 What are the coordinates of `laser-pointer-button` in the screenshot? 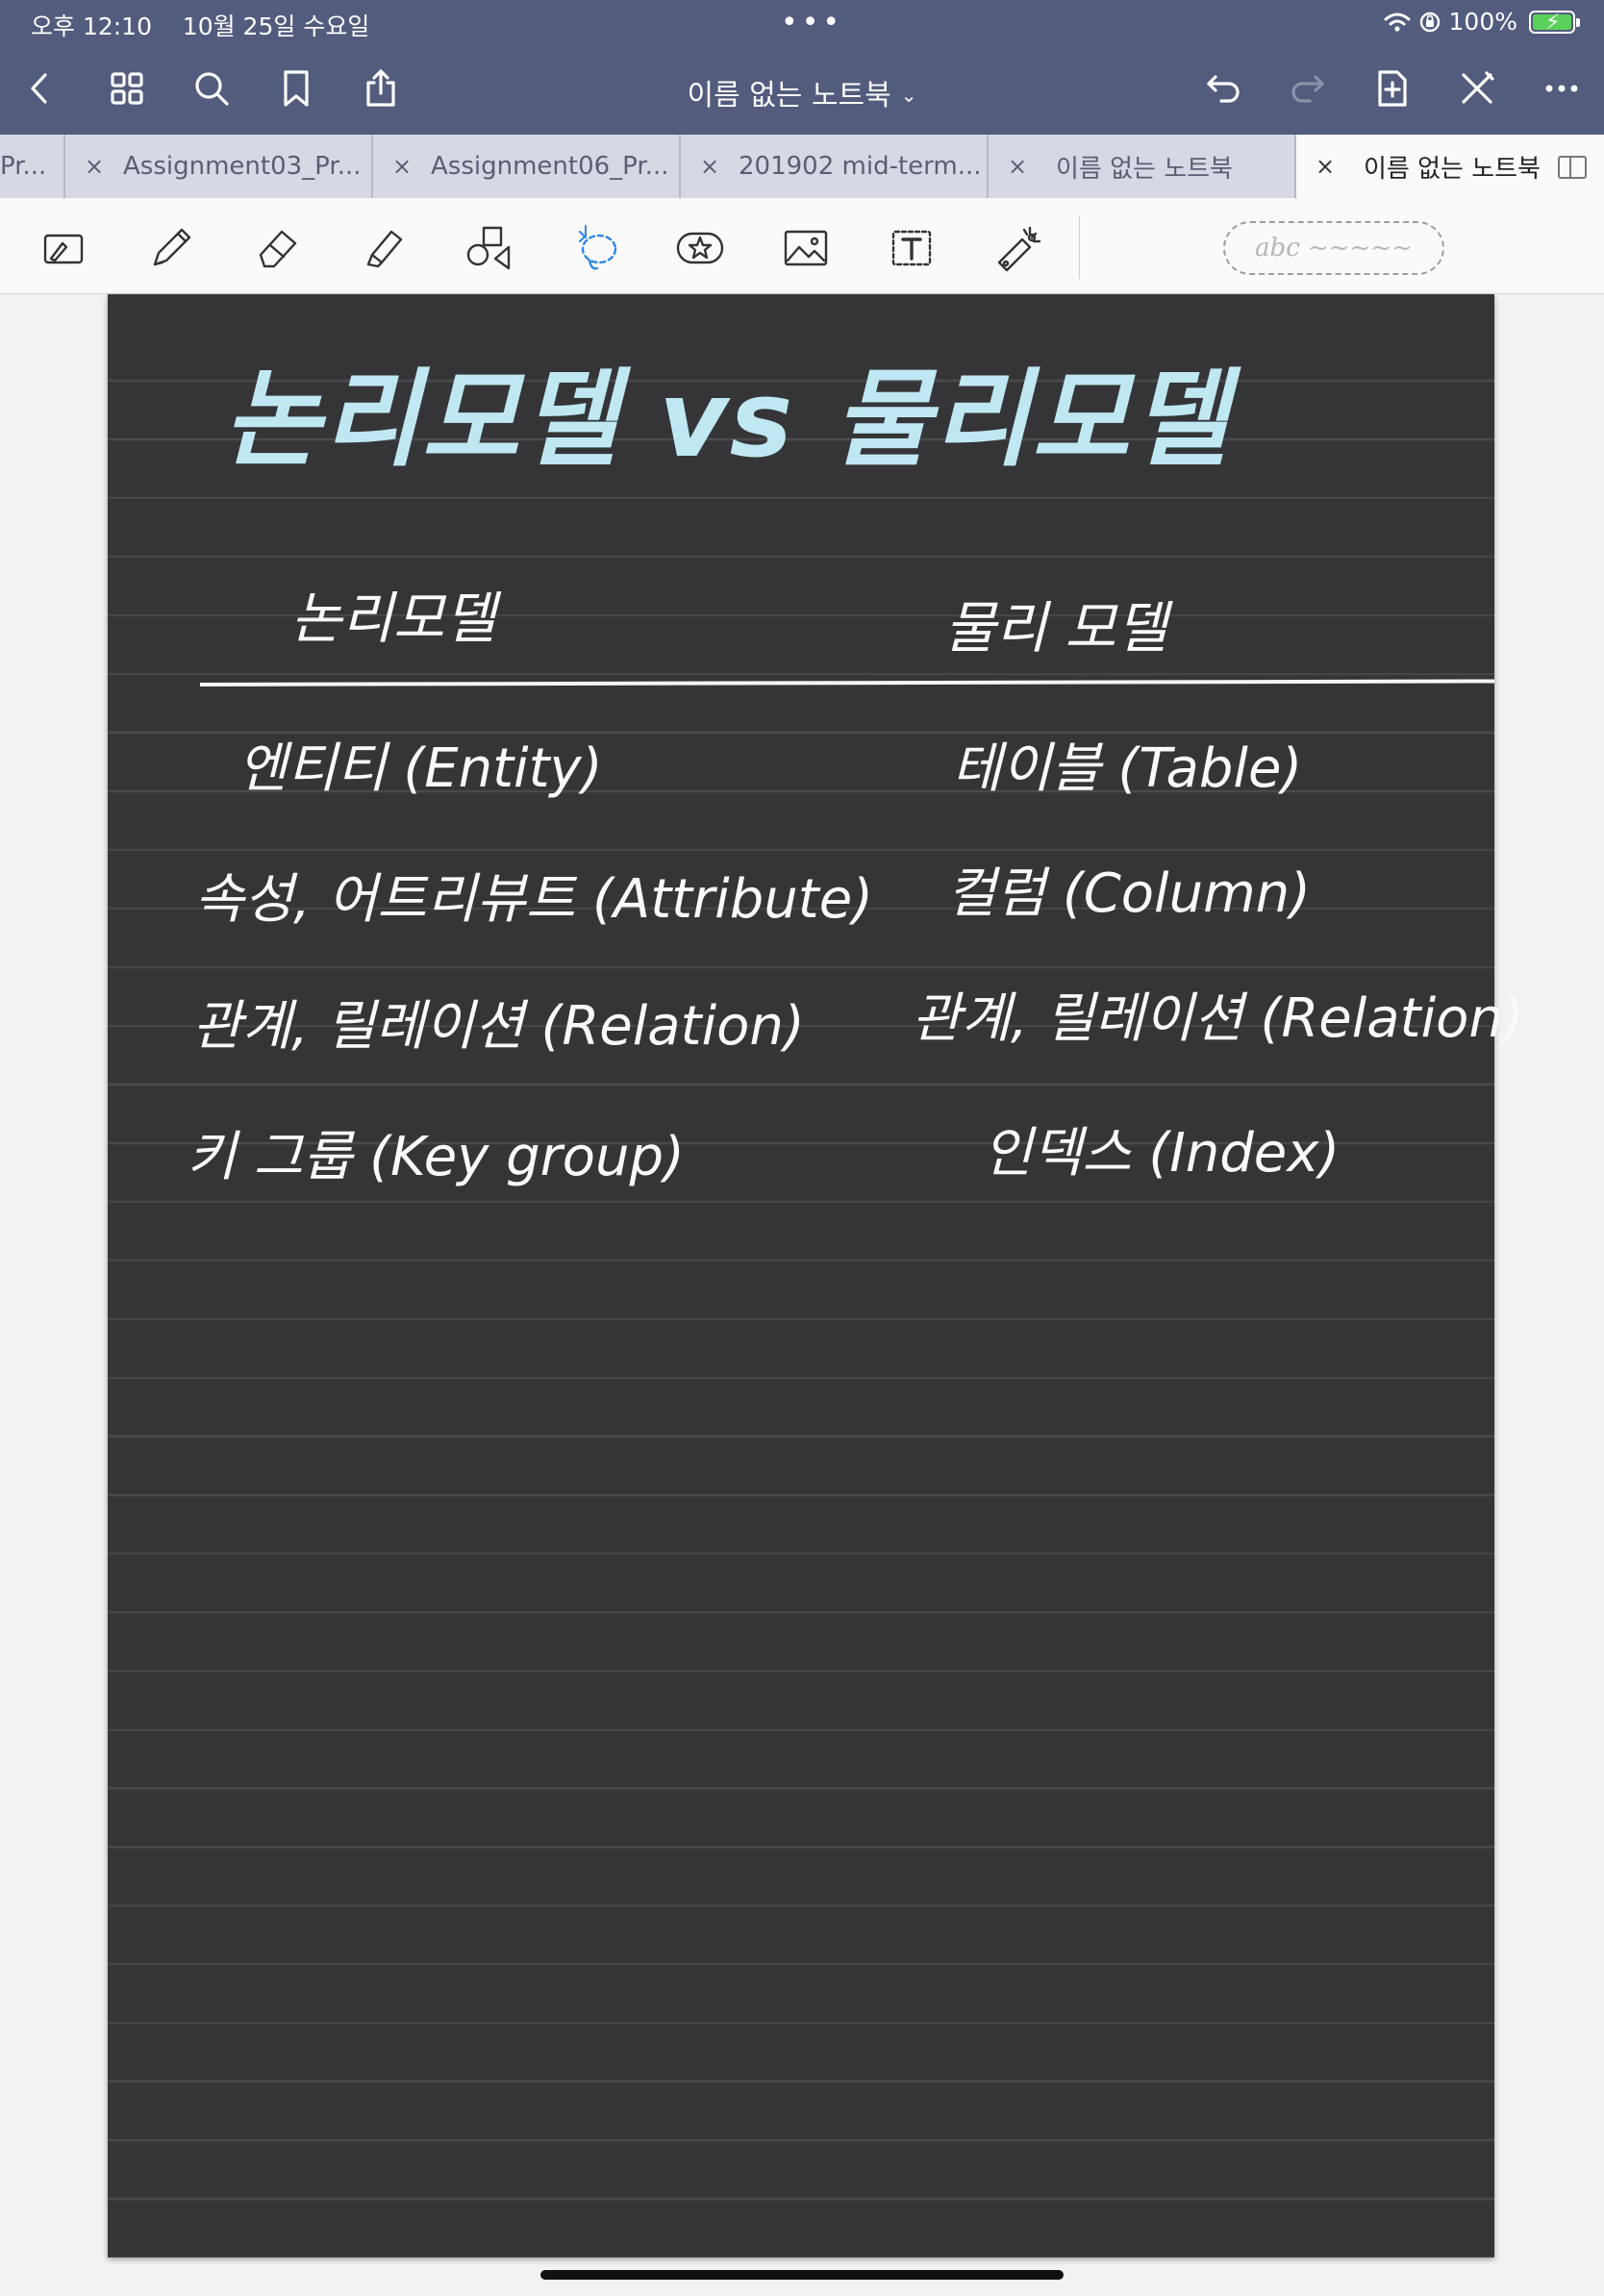 It's located at (1017, 248).